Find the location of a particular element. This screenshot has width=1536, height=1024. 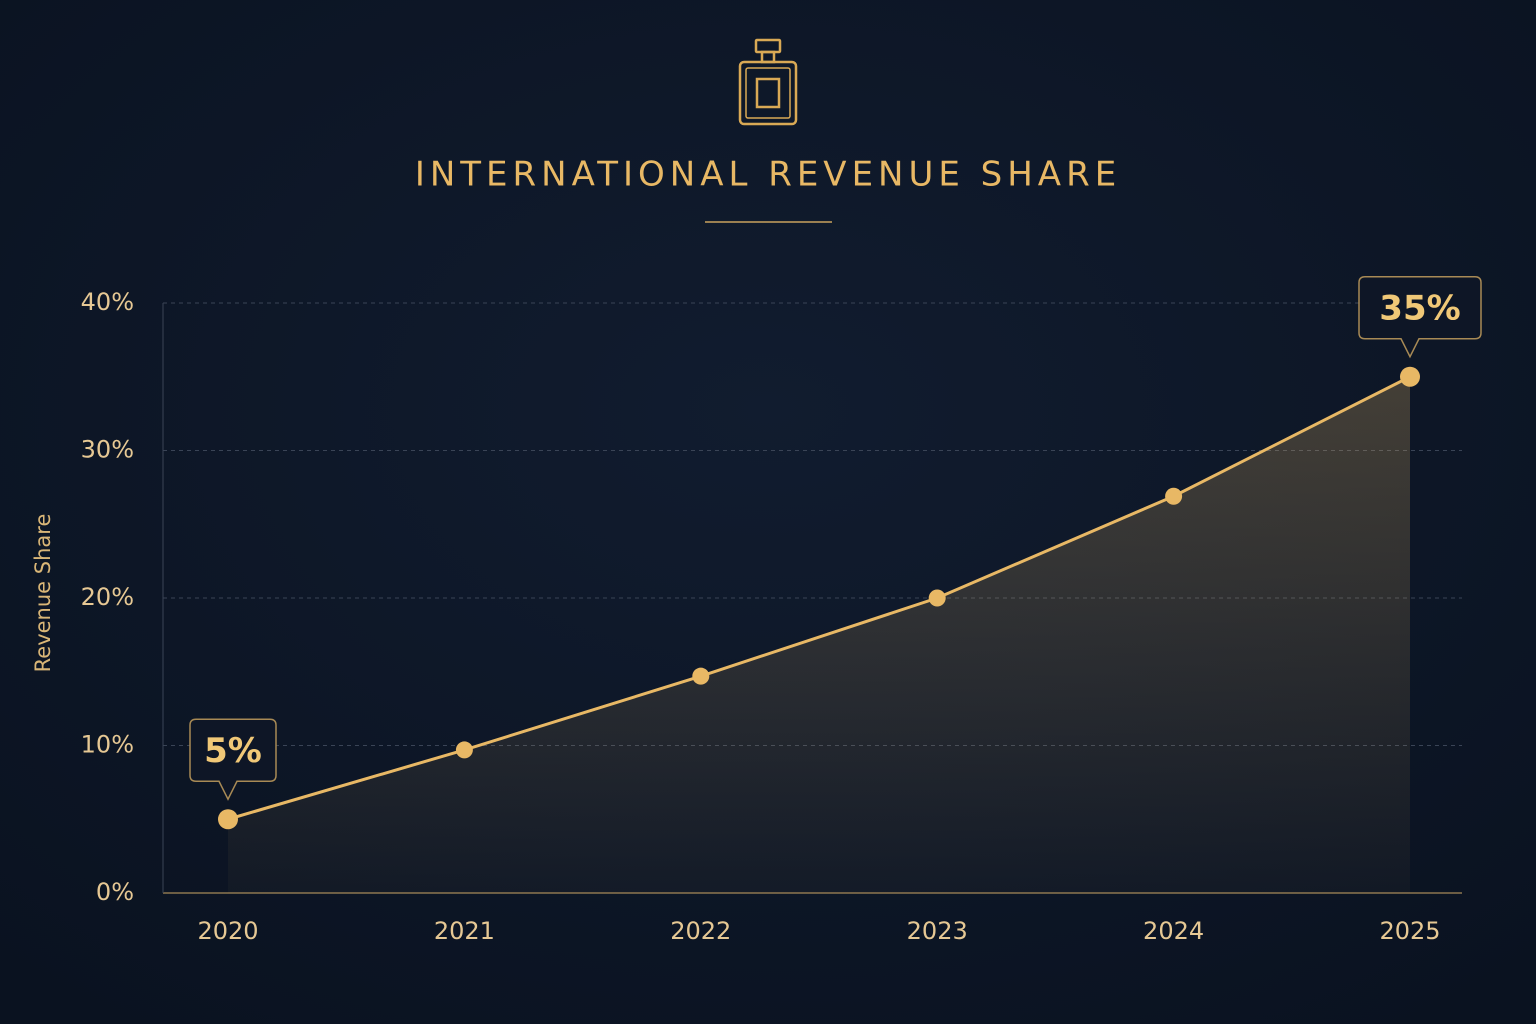

x-tick-label: 2022 is located at coordinates (700, 931).